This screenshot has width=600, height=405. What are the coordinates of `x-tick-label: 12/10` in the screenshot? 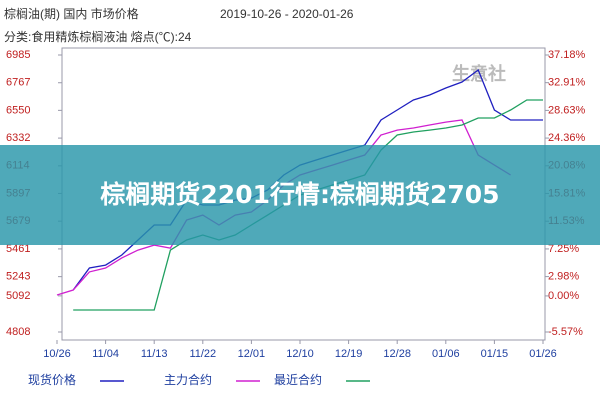 It's located at (300, 354).